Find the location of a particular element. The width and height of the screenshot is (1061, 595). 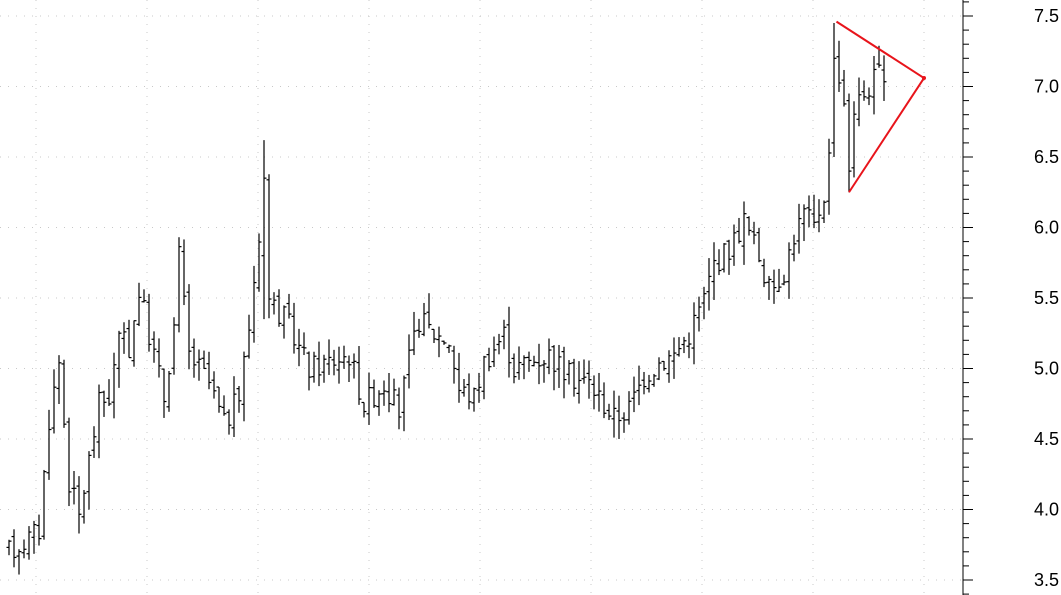

y-tick-label: 5.5 is located at coordinates (1046, 298).